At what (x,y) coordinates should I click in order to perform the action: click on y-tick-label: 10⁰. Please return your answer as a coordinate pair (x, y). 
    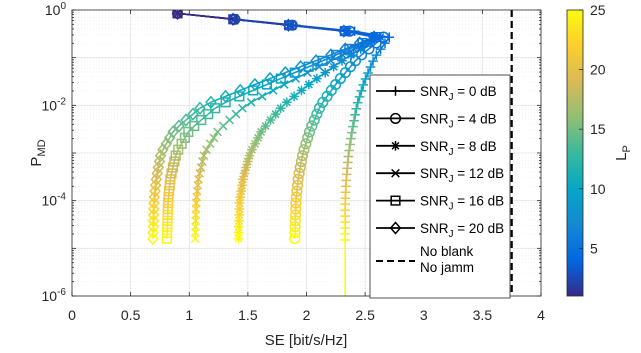
    Looking at the image, I should click on (56, 9).